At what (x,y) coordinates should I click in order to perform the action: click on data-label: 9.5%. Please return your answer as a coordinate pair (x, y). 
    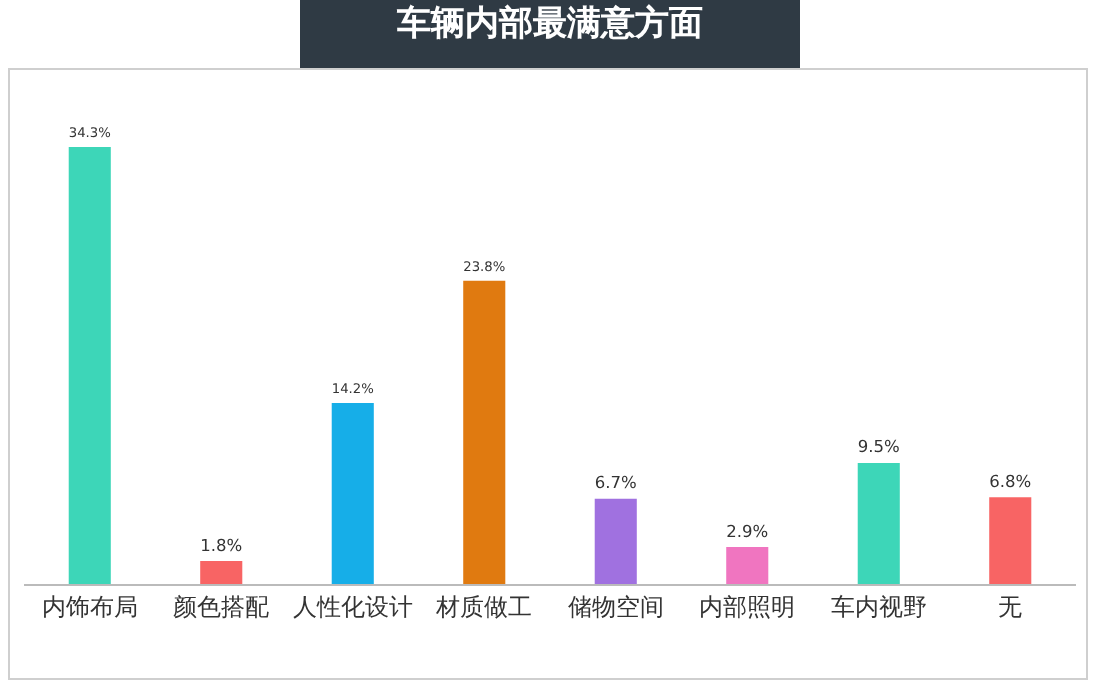
    Looking at the image, I should click on (879, 446).